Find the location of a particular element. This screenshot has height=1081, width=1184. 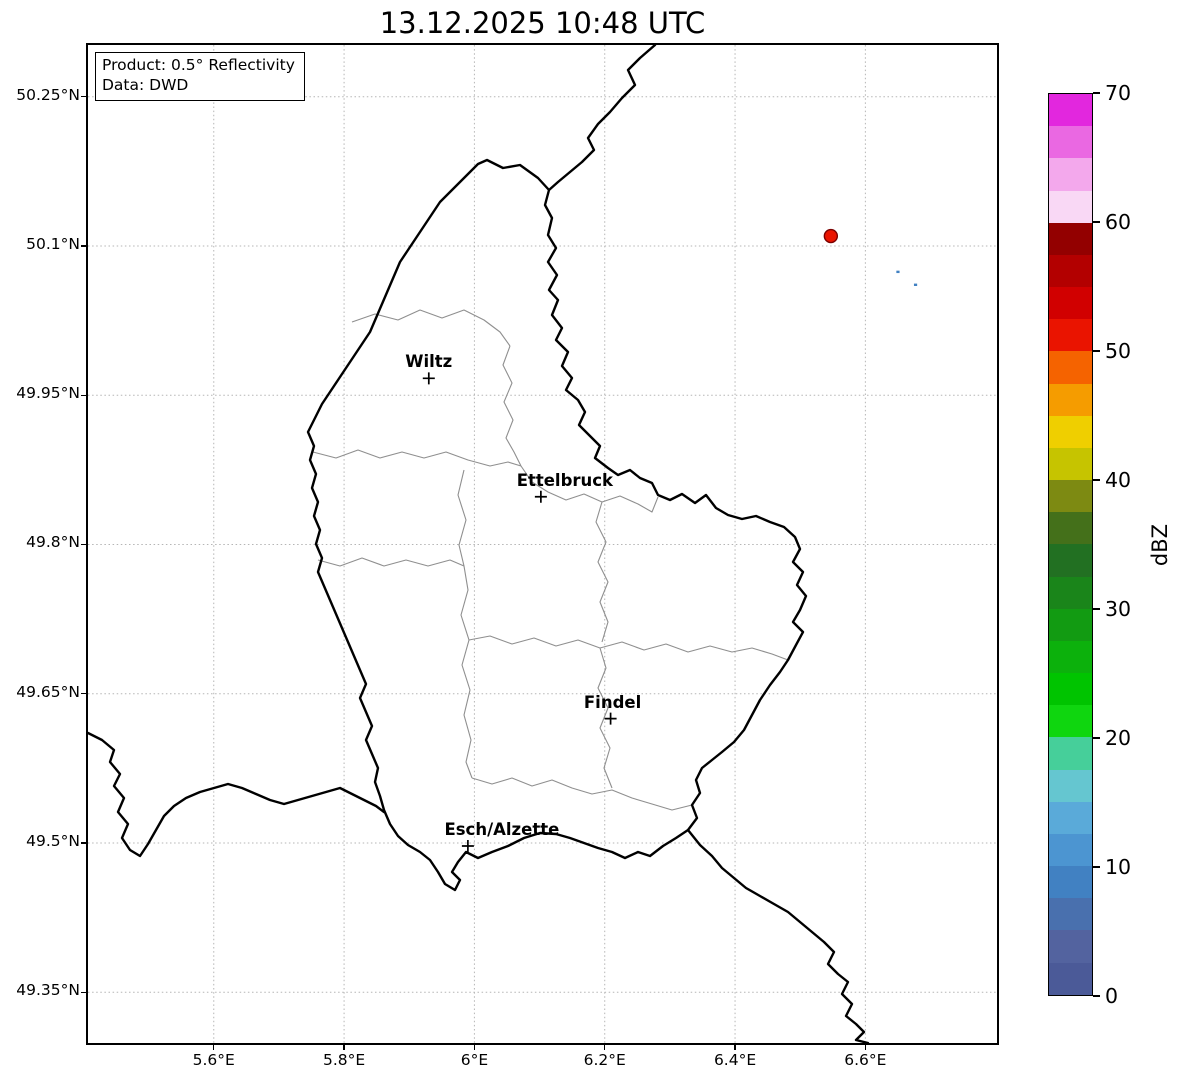

city-markers is located at coordinates (519, 612).